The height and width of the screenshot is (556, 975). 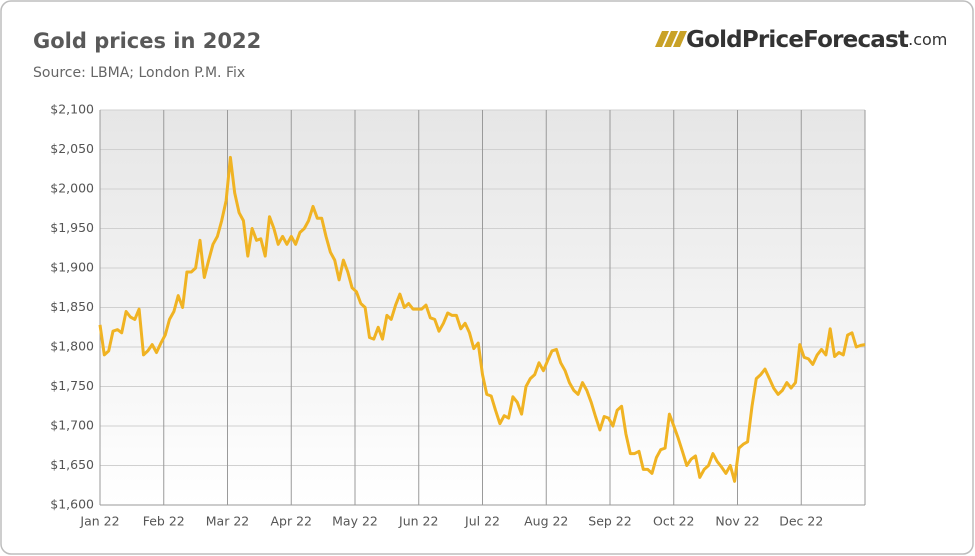 What do you see at coordinates (291, 521) in the screenshot?
I see `x-tick-label: Apr 22` at bounding box center [291, 521].